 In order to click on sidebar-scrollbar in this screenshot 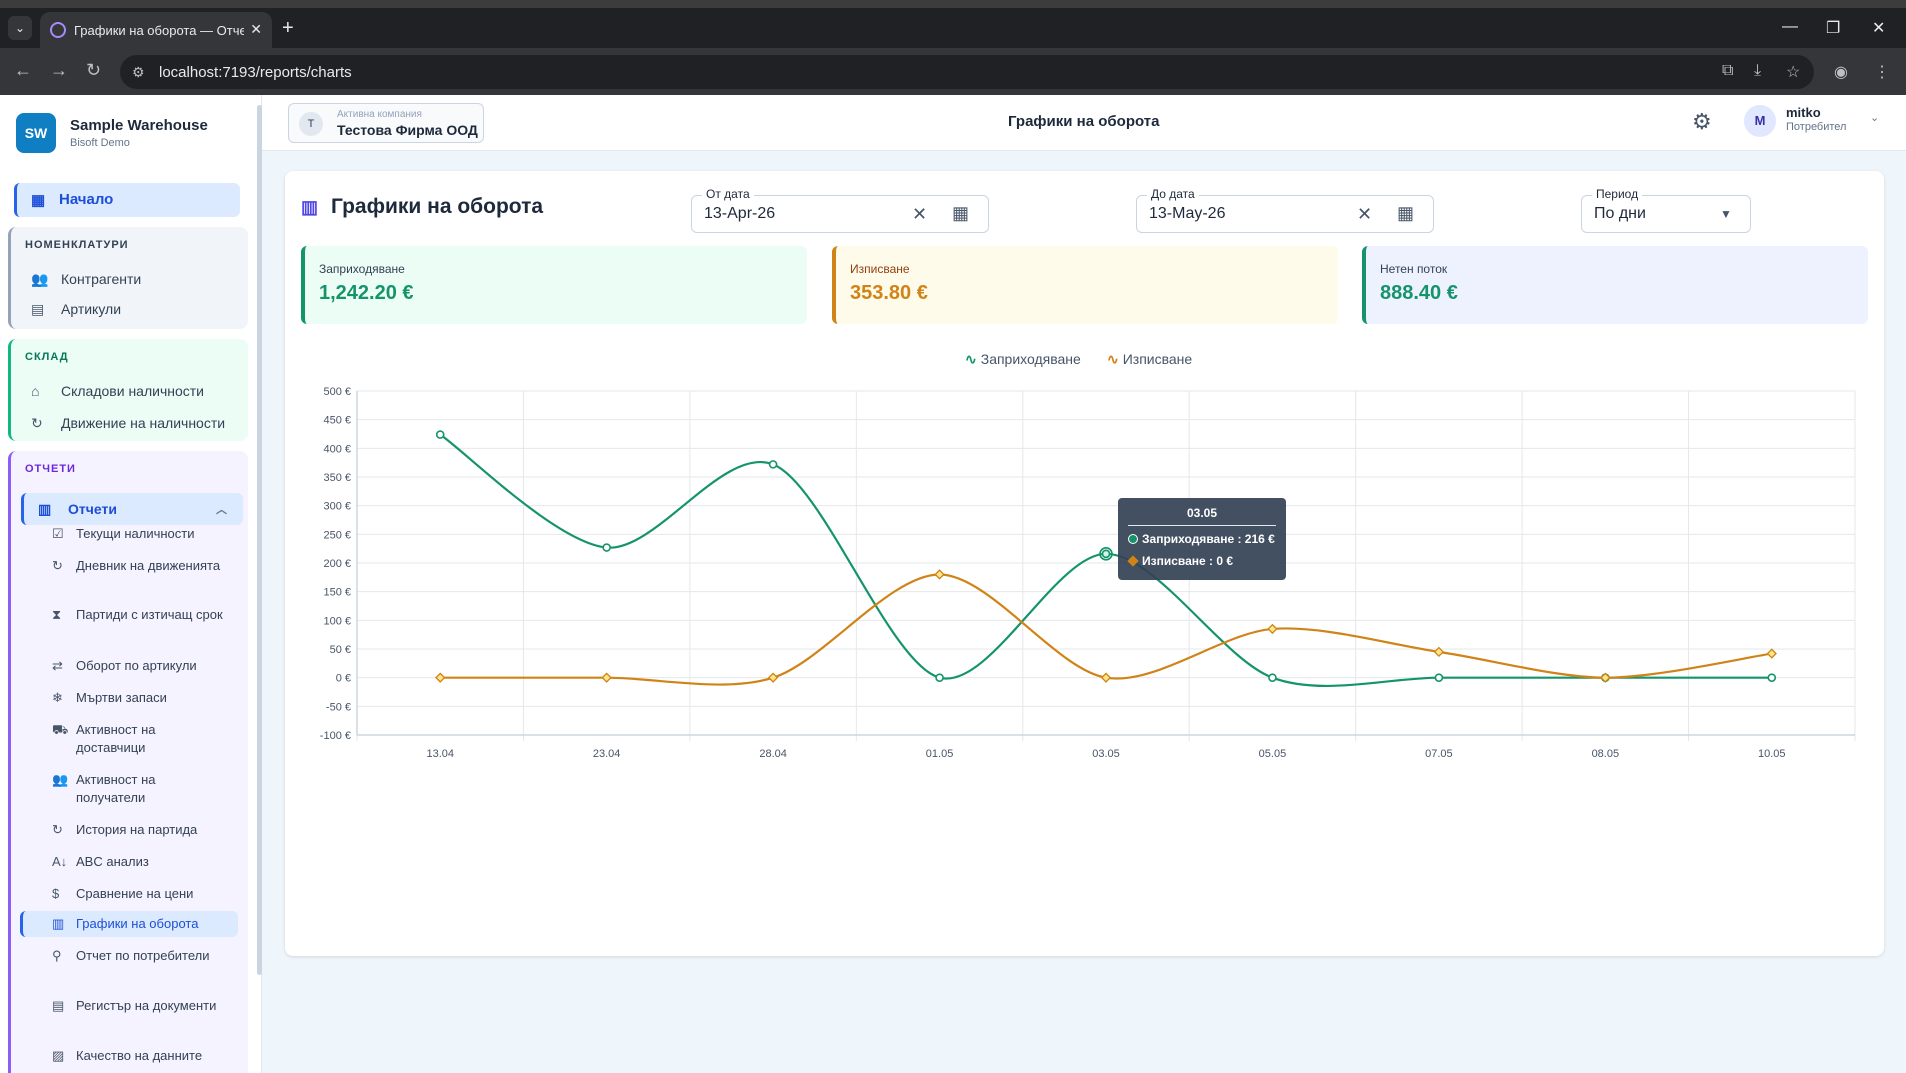, I will do `click(259, 540)`.